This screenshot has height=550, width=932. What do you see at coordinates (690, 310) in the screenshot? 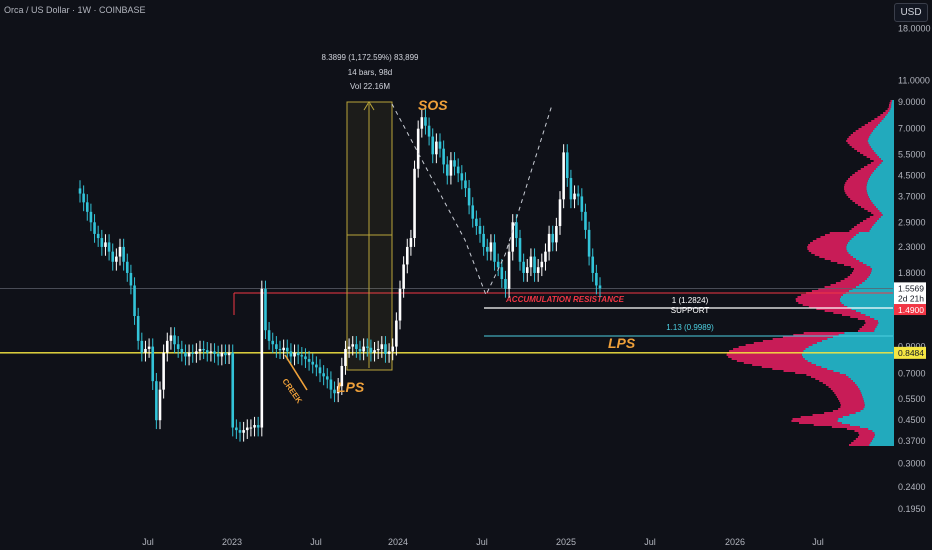
I see `support-label: SUPPORT` at bounding box center [690, 310].